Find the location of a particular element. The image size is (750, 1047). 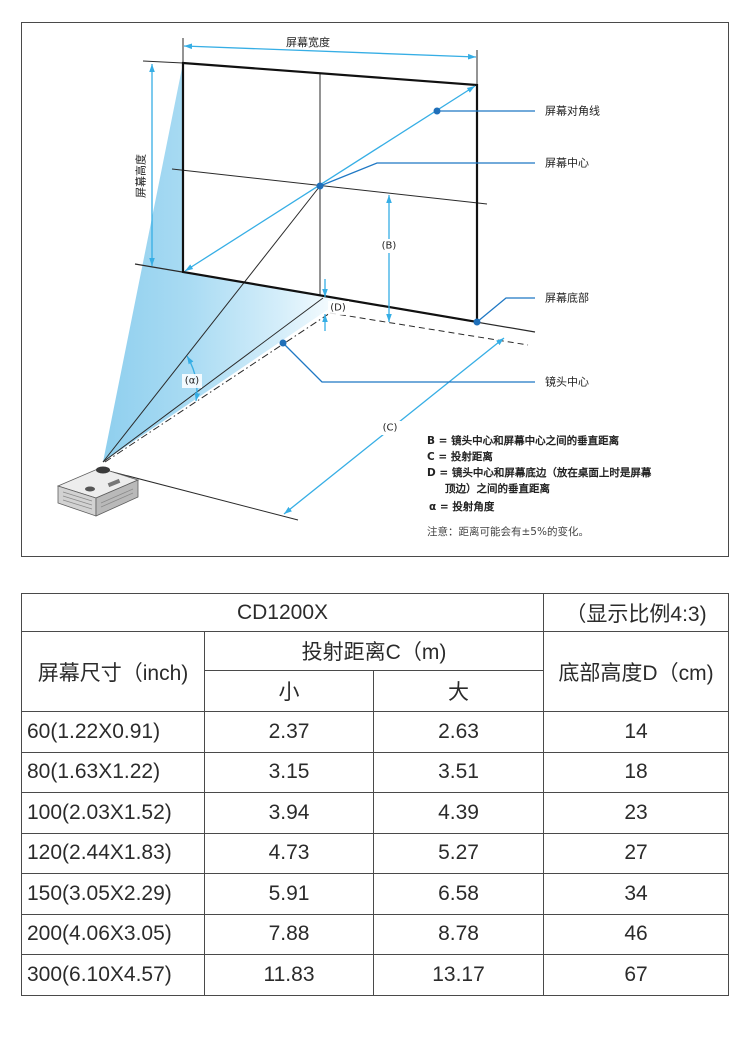

bottom-height-cell: 27 is located at coordinates (636, 853).